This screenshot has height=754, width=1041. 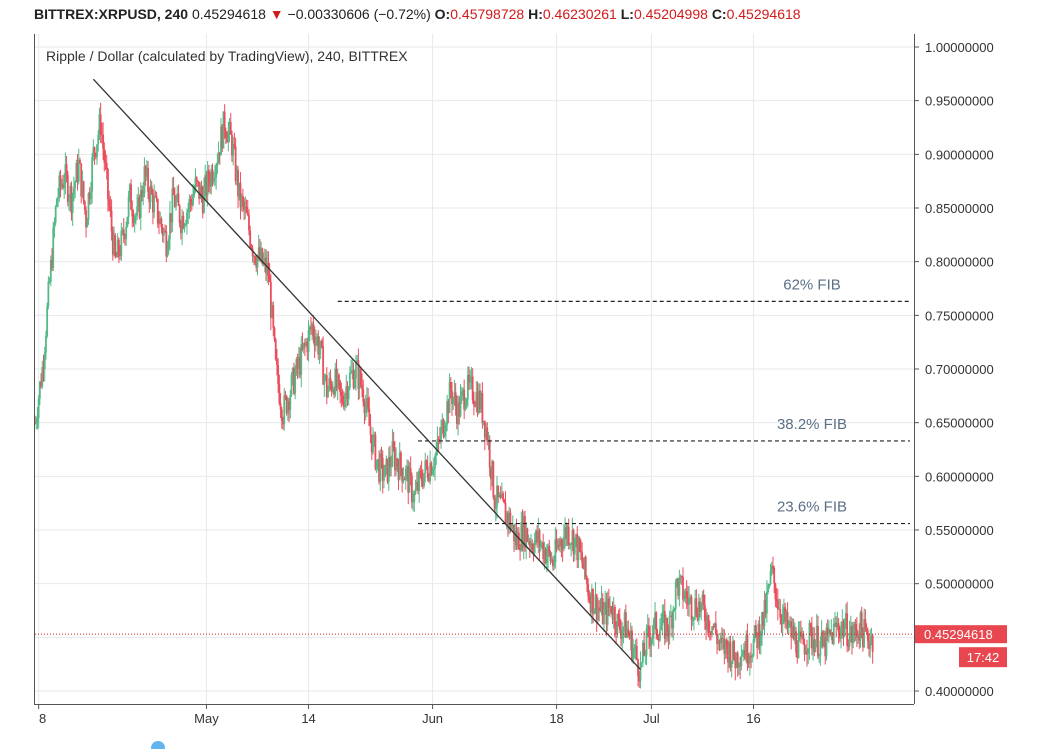 What do you see at coordinates (158, 747) in the screenshot?
I see `tradingview-logo-icon` at bounding box center [158, 747].